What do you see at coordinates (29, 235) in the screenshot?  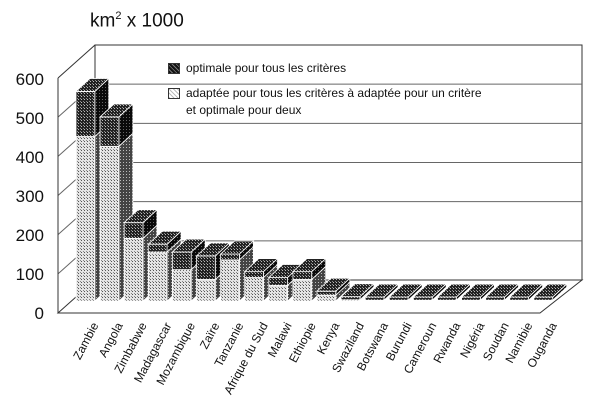 I see `y-tick-200: 200` at bounding box center [29, 235].